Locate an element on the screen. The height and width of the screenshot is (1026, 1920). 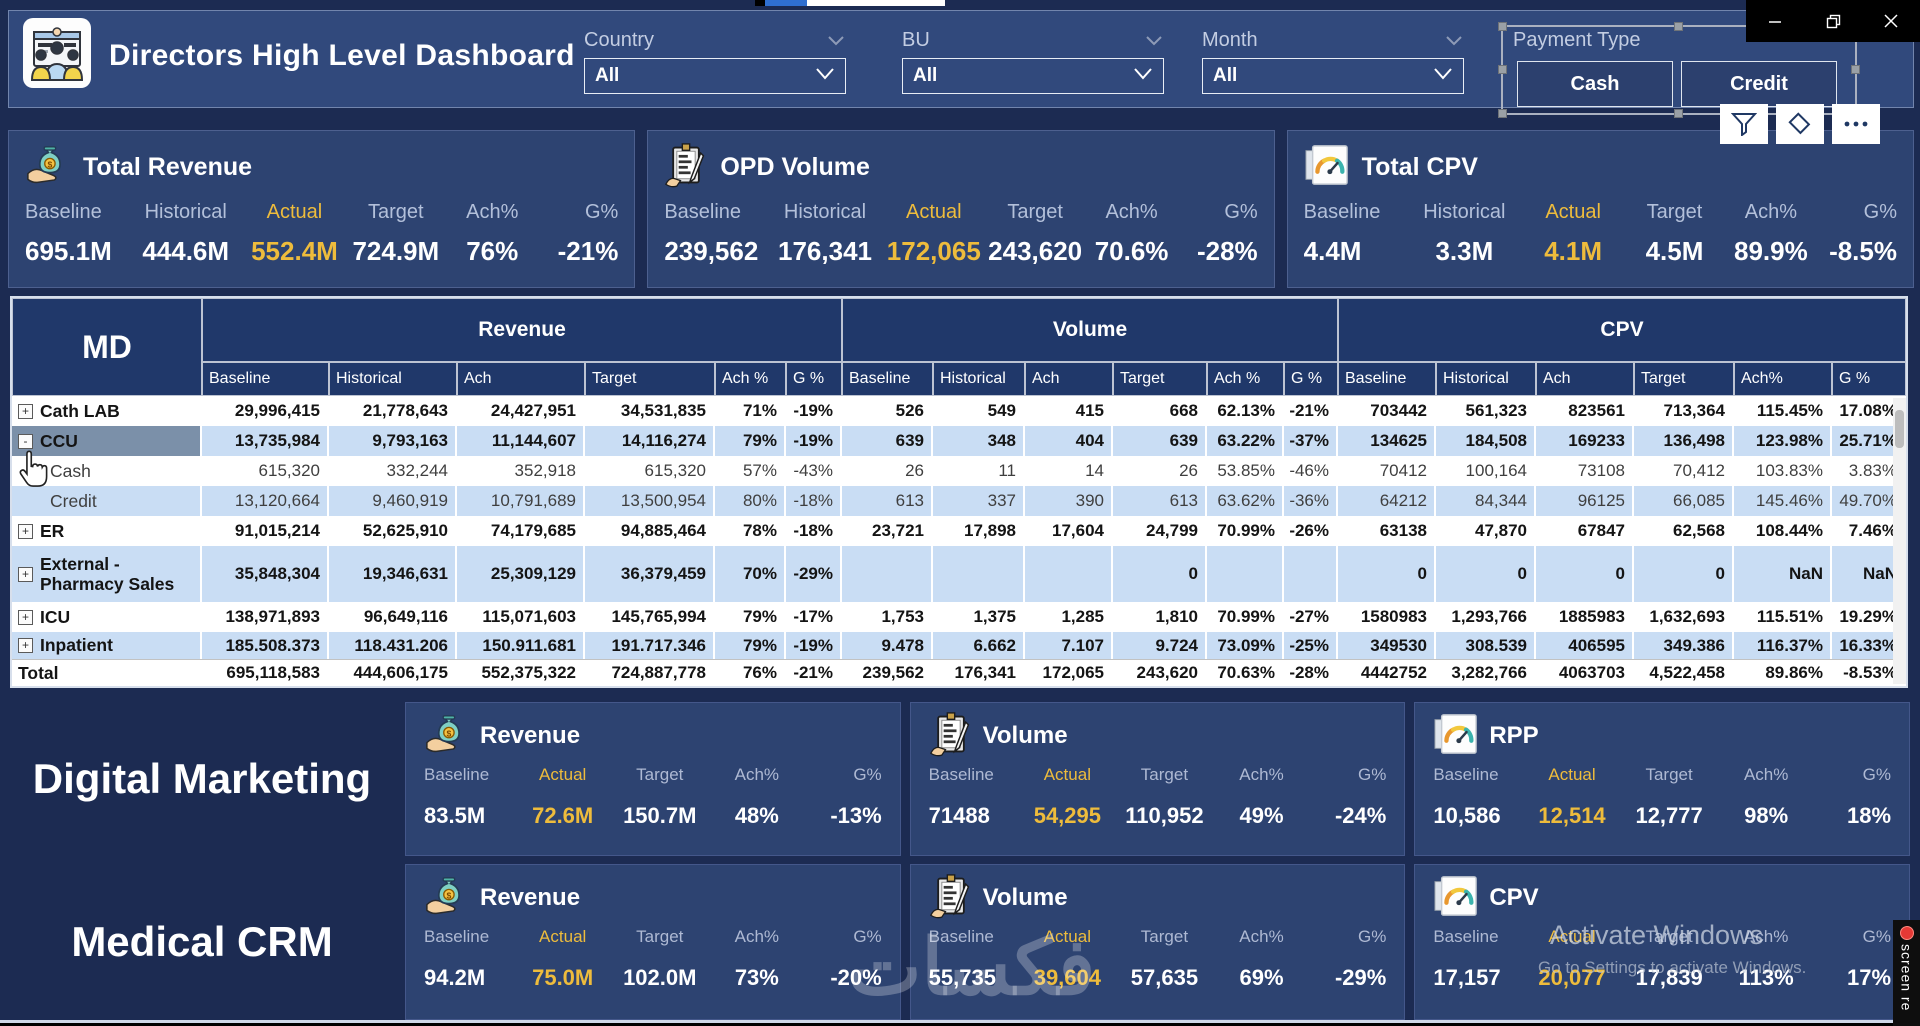
table-cell: 404 is located at coordinates (1069, 441).